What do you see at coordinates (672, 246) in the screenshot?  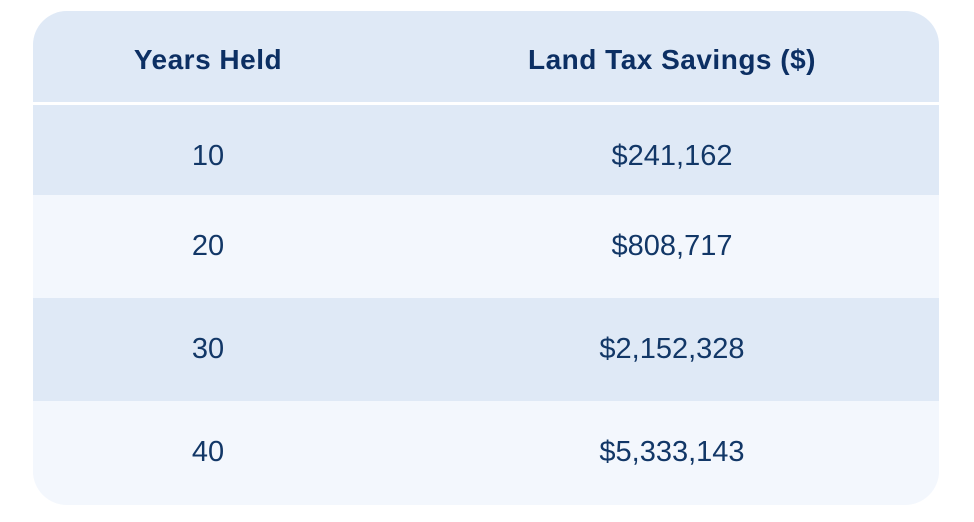 I see `cell-land-tax-savings: $808,717` at bounding box center [672, 246].